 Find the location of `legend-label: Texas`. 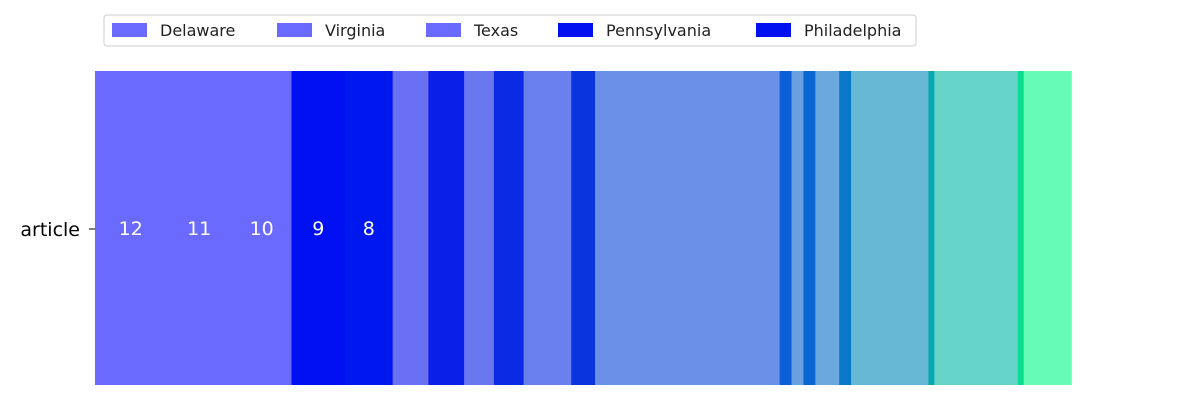

legend-label: Texas is located at coordinates (495, 30).